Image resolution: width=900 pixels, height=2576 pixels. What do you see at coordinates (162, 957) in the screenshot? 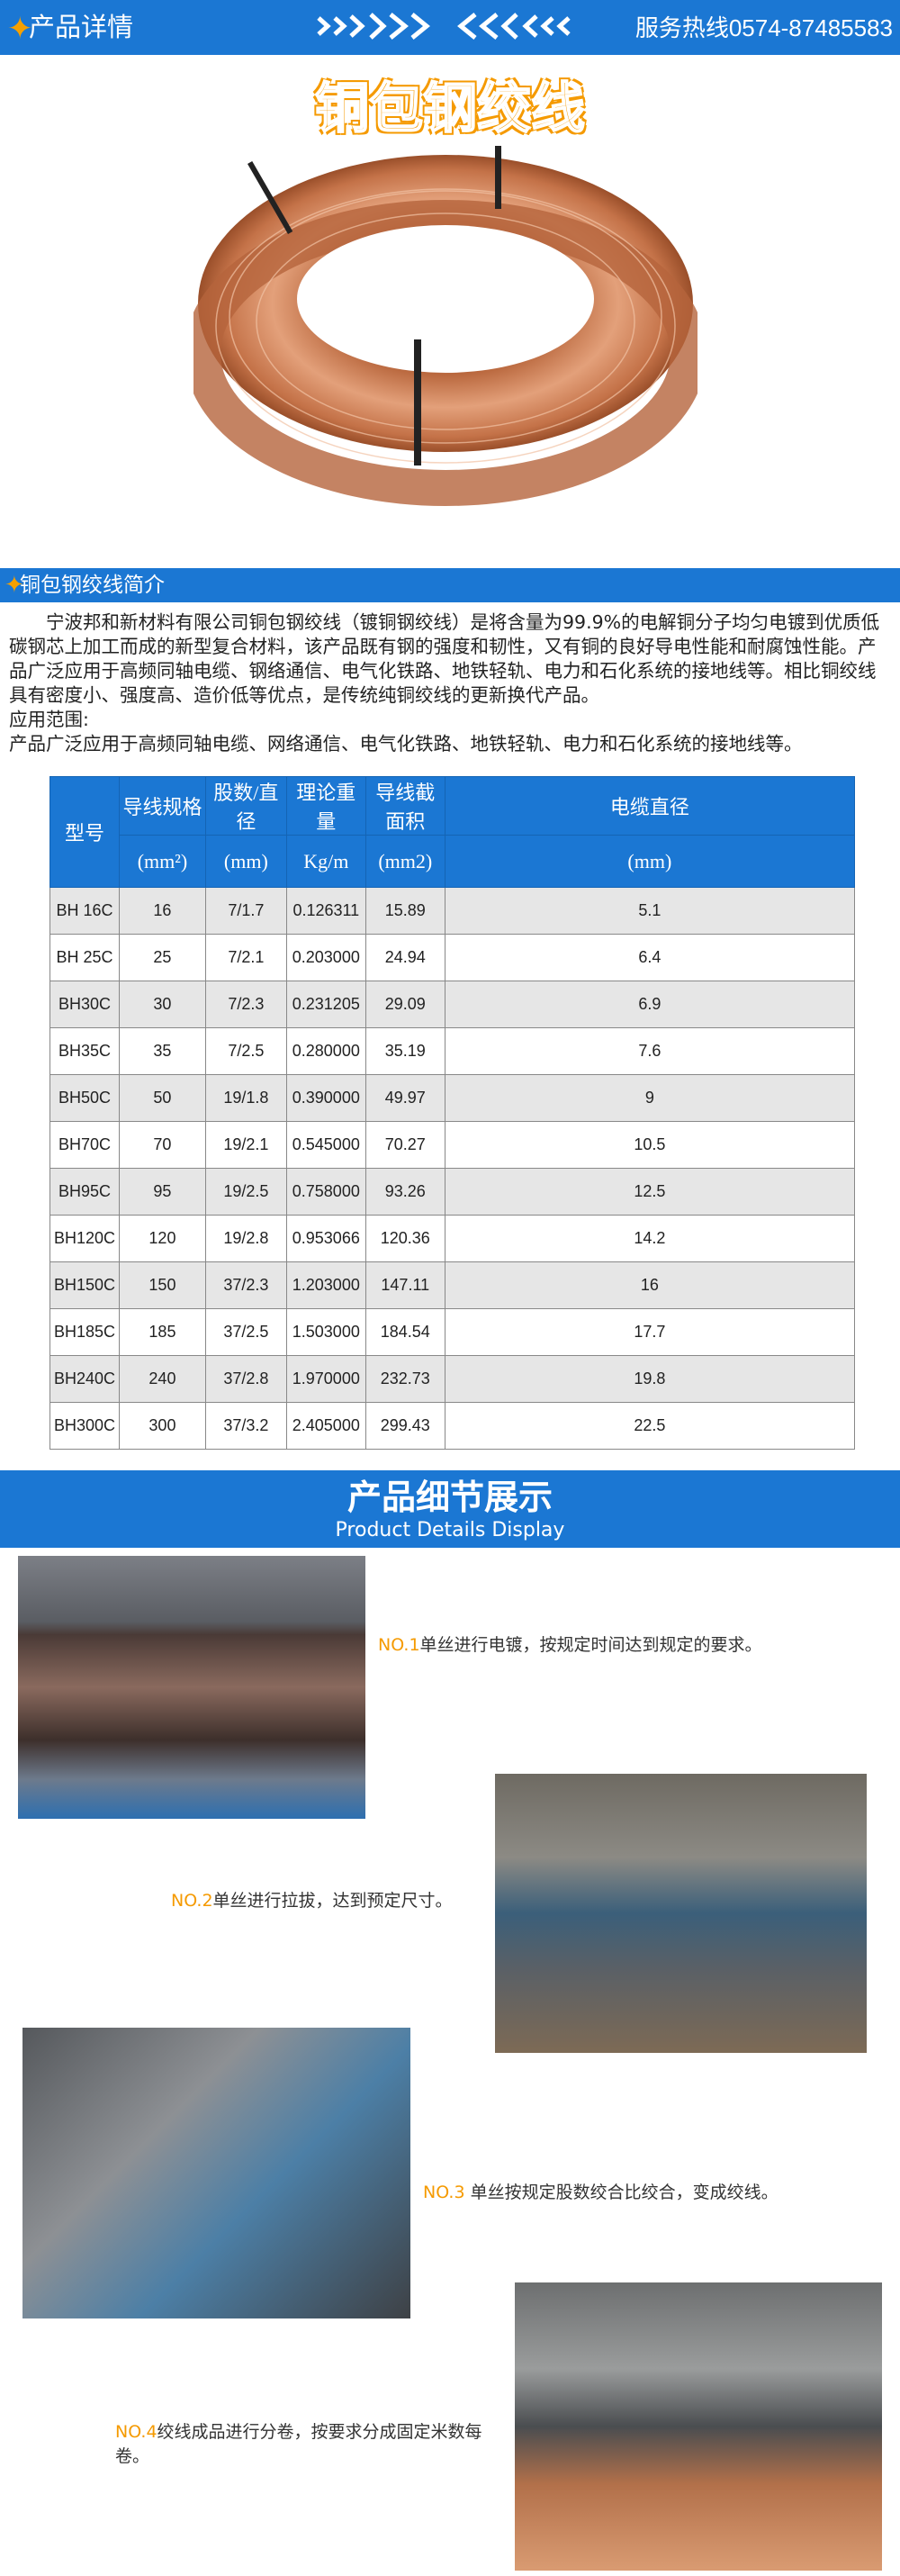
I see `table-cell: 25` at bounding box center [162, 957].